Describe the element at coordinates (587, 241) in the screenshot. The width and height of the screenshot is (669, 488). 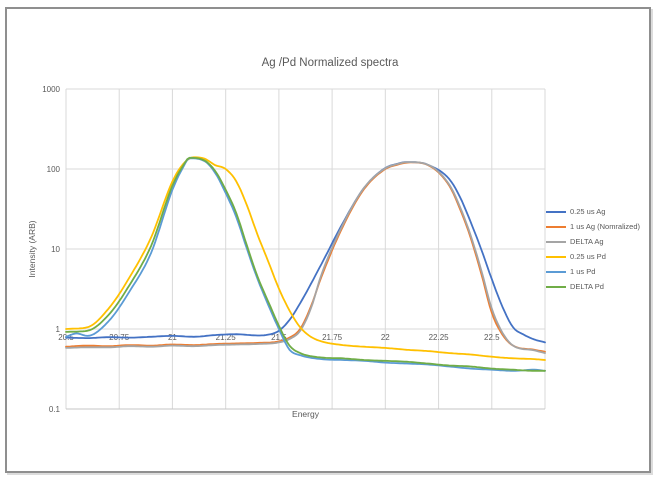
I see `legend-label: DELTA Ag` at that location.